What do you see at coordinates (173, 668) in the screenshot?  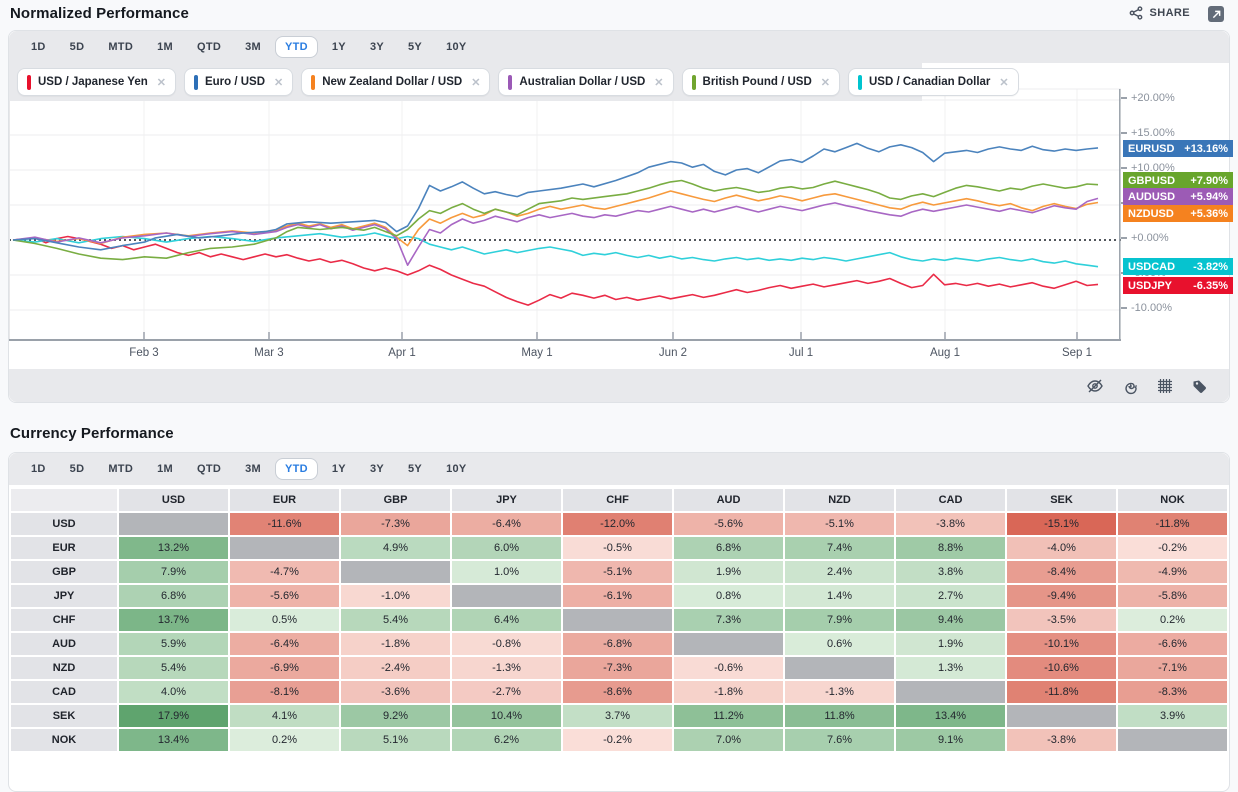 I see `matrix-cell-nzd-usd: 5.4%` at bounding box center [173, 668].